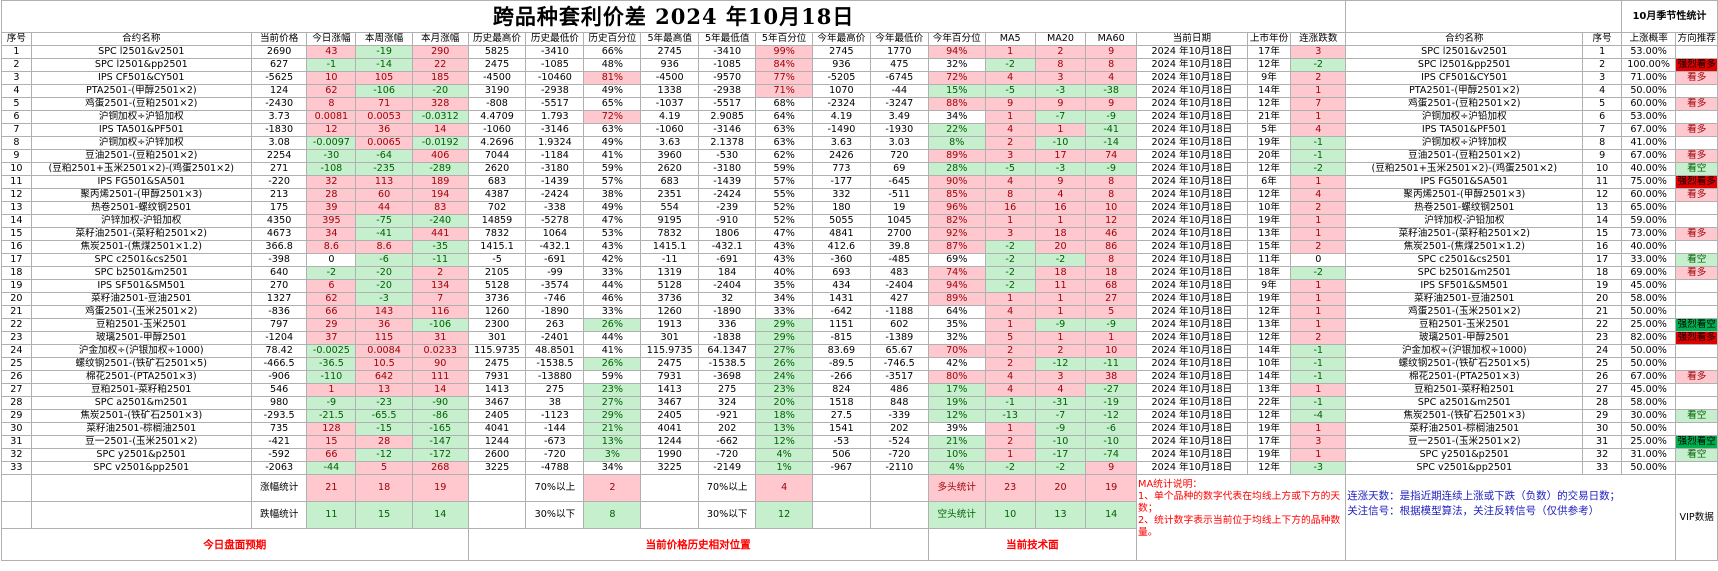 Image resolution: width=1718 pixels, height=571 pixels. I want to click on cell: 1244, so click(669, 442).